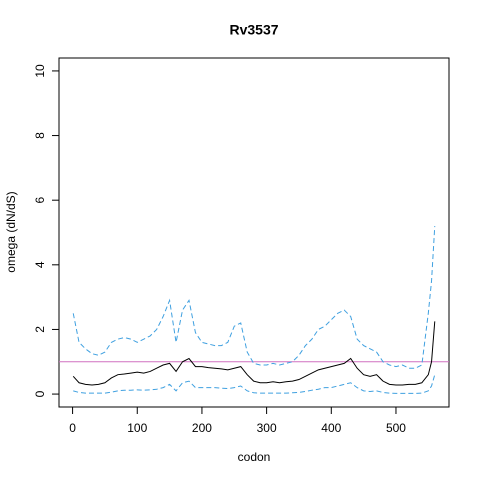 The image size is (480, 485). What do you see at coordinates (40, 200) in the screenshot?
I see `y-tick-label: 6` at bounding box center [40, 200].